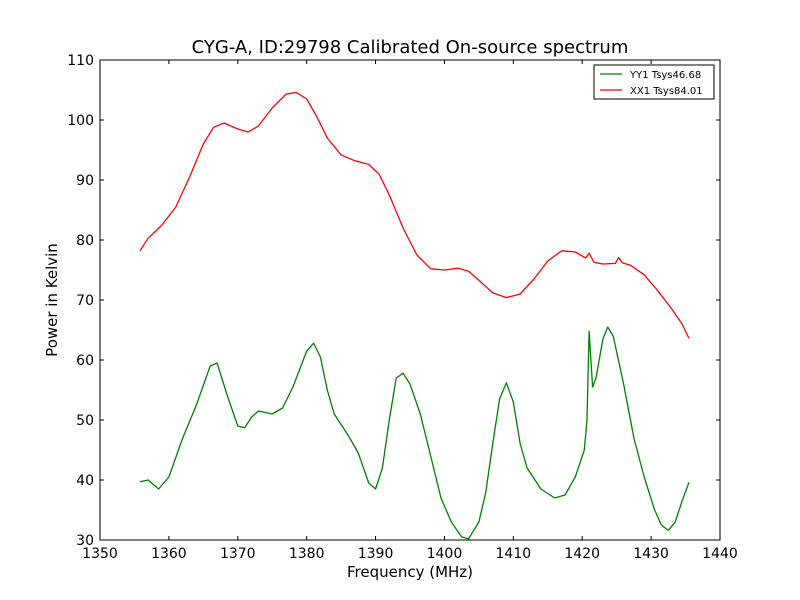  Describe the element at coordinates (85, 181) in the screenshot. I see `y-tick-label: 90` at that location.